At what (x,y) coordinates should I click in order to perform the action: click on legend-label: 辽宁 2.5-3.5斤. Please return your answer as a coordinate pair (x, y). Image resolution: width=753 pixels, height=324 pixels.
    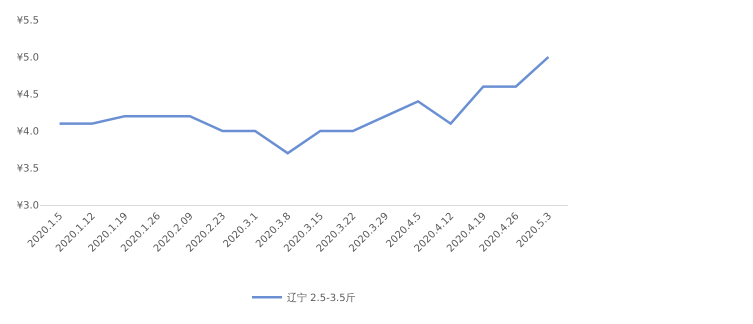
    Looking at the image, I should click on (321, 298).